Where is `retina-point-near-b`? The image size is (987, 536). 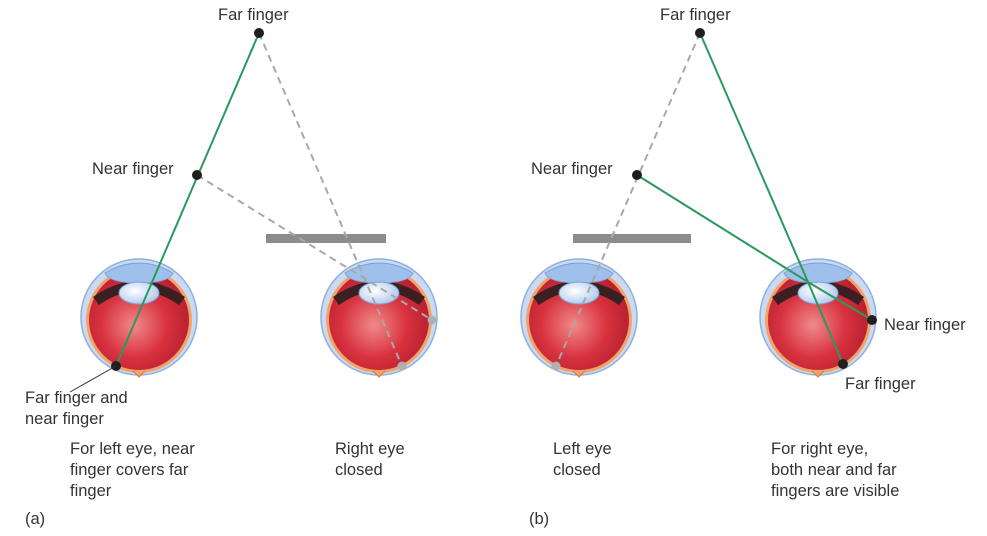
retina-point-near-b is located at coordinates (872, 320).